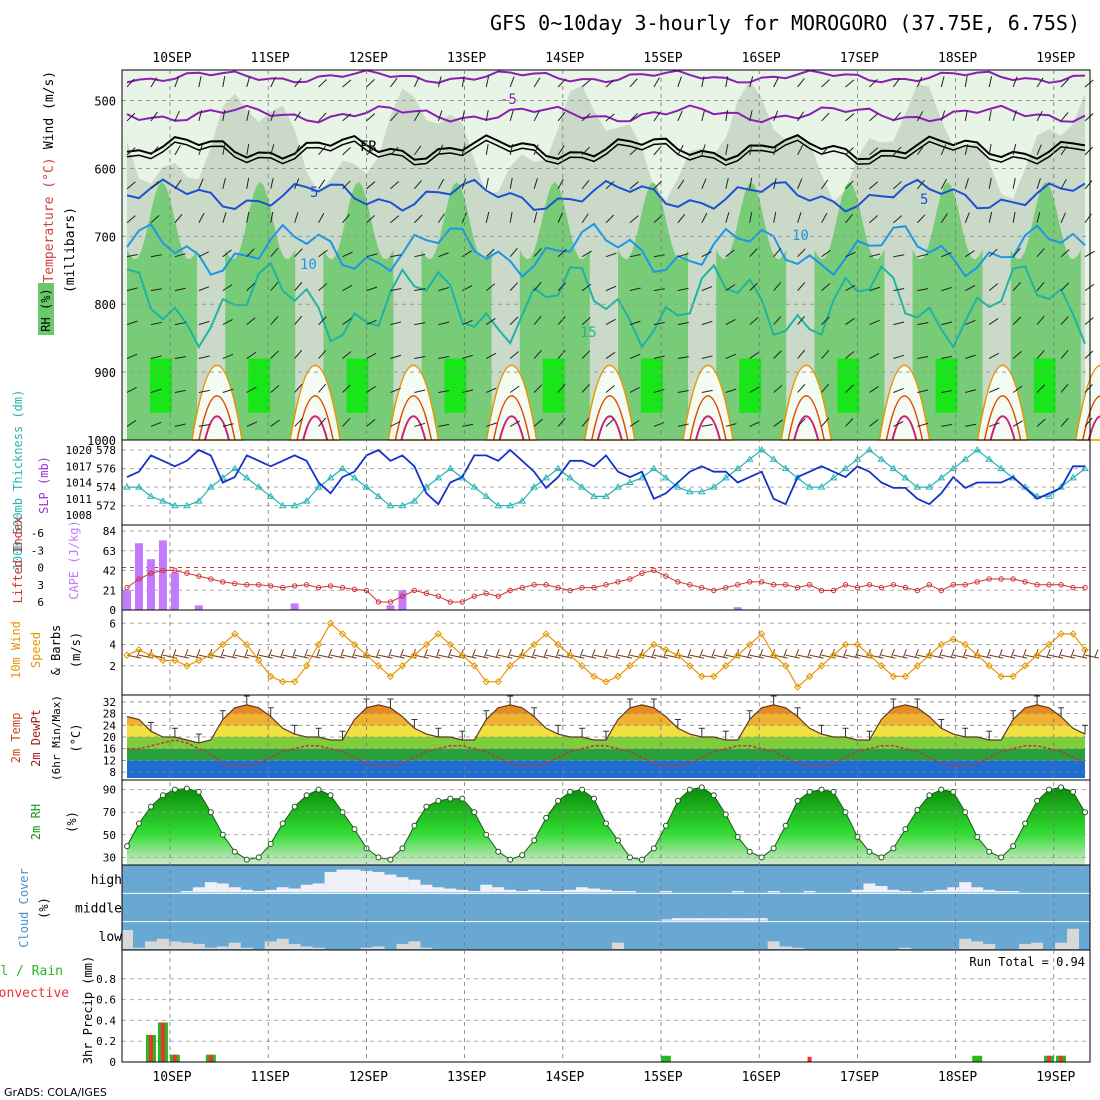 The width and height of the screenshot is (1100, 1100). What do you see at coordinates (162, 575) in the screenshot?
I see `cape-bar` at bounding box center [162, 575].